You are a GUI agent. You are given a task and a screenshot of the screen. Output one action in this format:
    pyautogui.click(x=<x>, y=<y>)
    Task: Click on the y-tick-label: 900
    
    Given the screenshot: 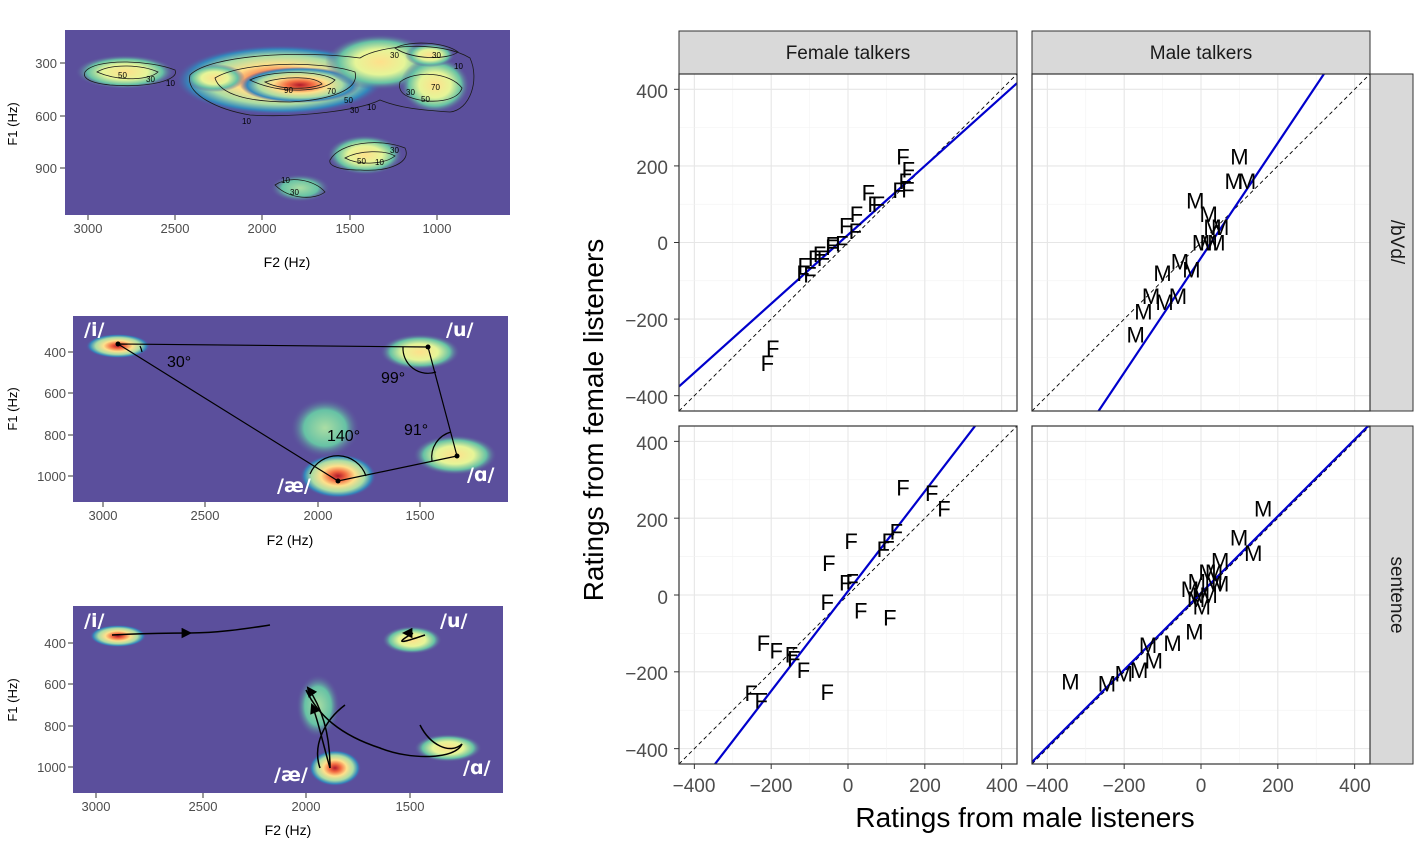 What is the action you would take?
    pyautogui.click(x=46, y=168)
    